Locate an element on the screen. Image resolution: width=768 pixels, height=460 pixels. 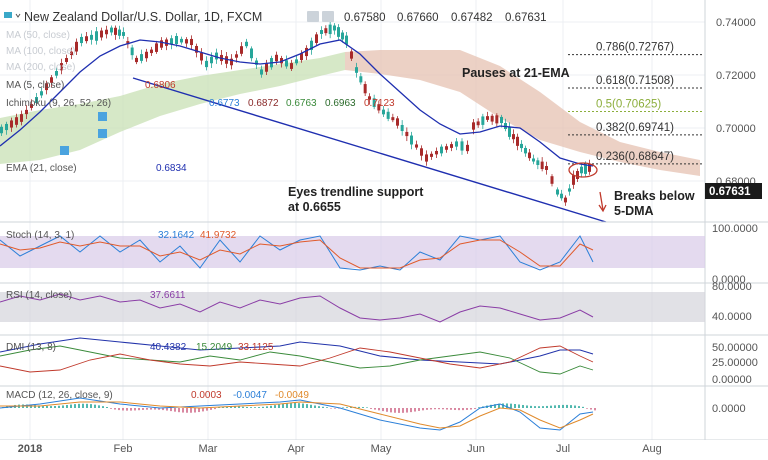
annotation-breaks-line2: 5-DMA is located at coordinates (634, 211).